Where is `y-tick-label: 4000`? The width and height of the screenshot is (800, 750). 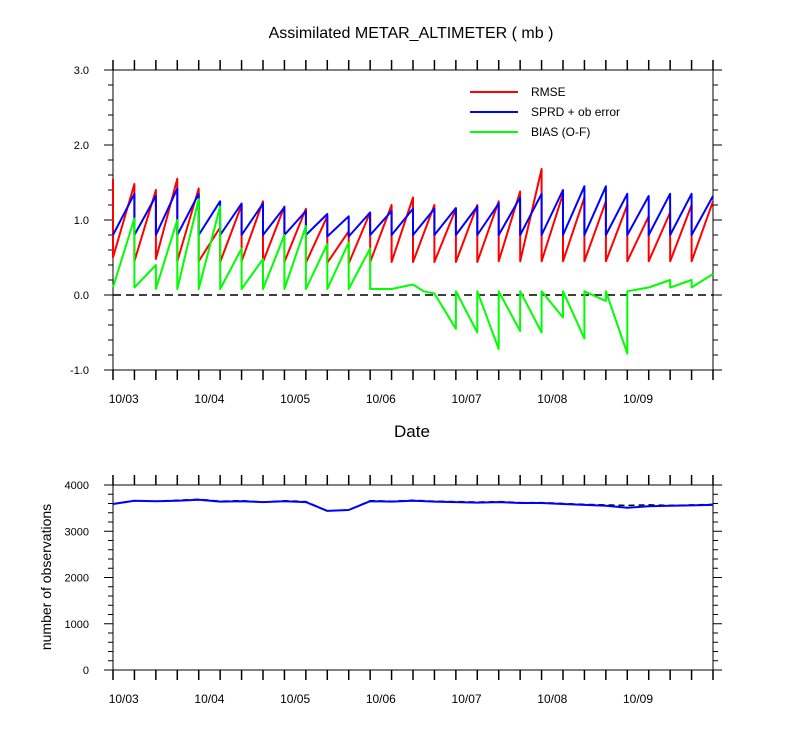 y-tick-label: 4000 is located at coordinates (77, 486).